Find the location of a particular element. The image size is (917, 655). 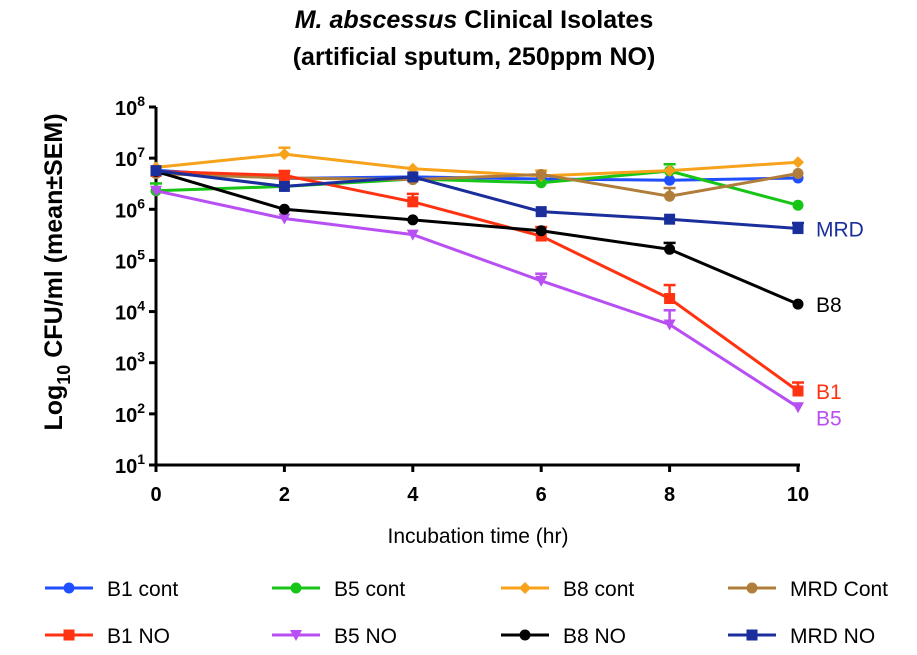

legend-item-mrd-cont: MRD Cont is located at coordinates (808, 589).